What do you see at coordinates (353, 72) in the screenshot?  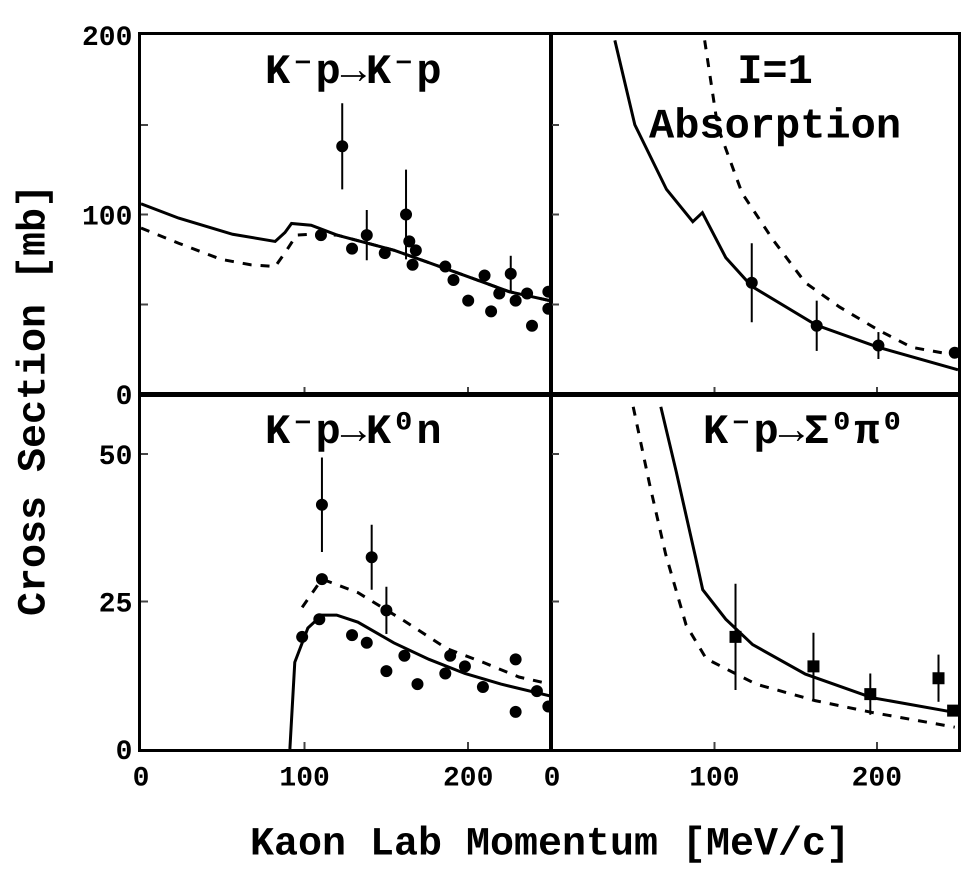 I see `chart-title: K⁻p→K⁻p` at bounding box center [353, 72].